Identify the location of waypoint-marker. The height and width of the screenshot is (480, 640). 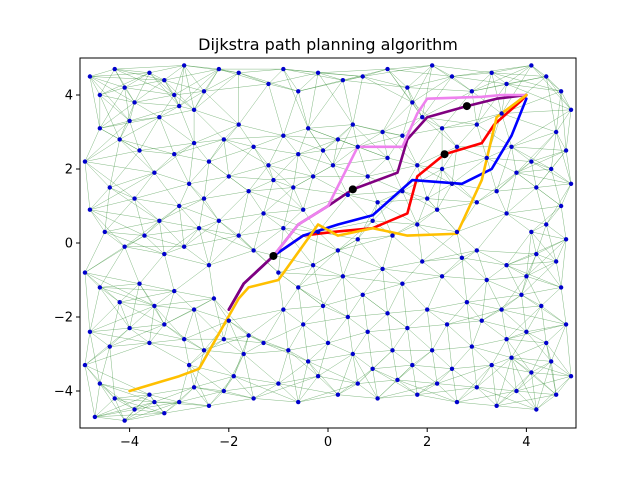
(466, 106).